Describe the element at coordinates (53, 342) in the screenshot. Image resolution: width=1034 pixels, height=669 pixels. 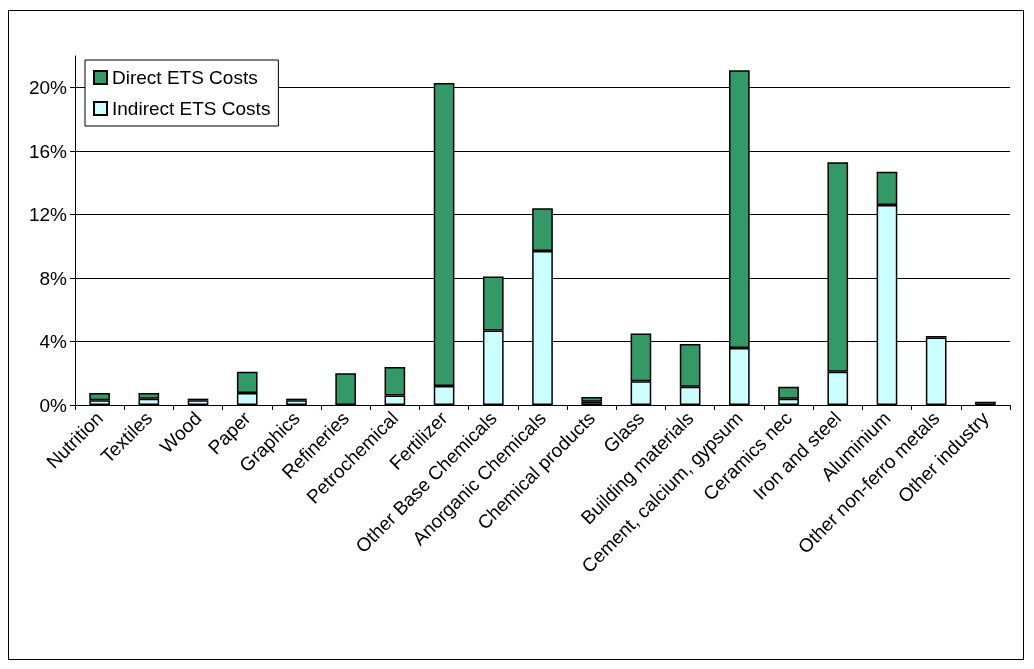
I see `y-tick-label: 4%` at that location.